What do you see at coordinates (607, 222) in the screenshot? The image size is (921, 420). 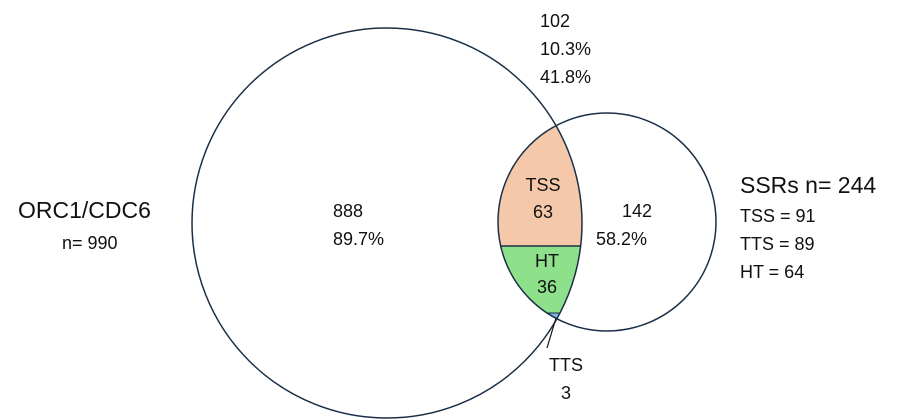 I see `right-circle` at bounding box center [607, 222].